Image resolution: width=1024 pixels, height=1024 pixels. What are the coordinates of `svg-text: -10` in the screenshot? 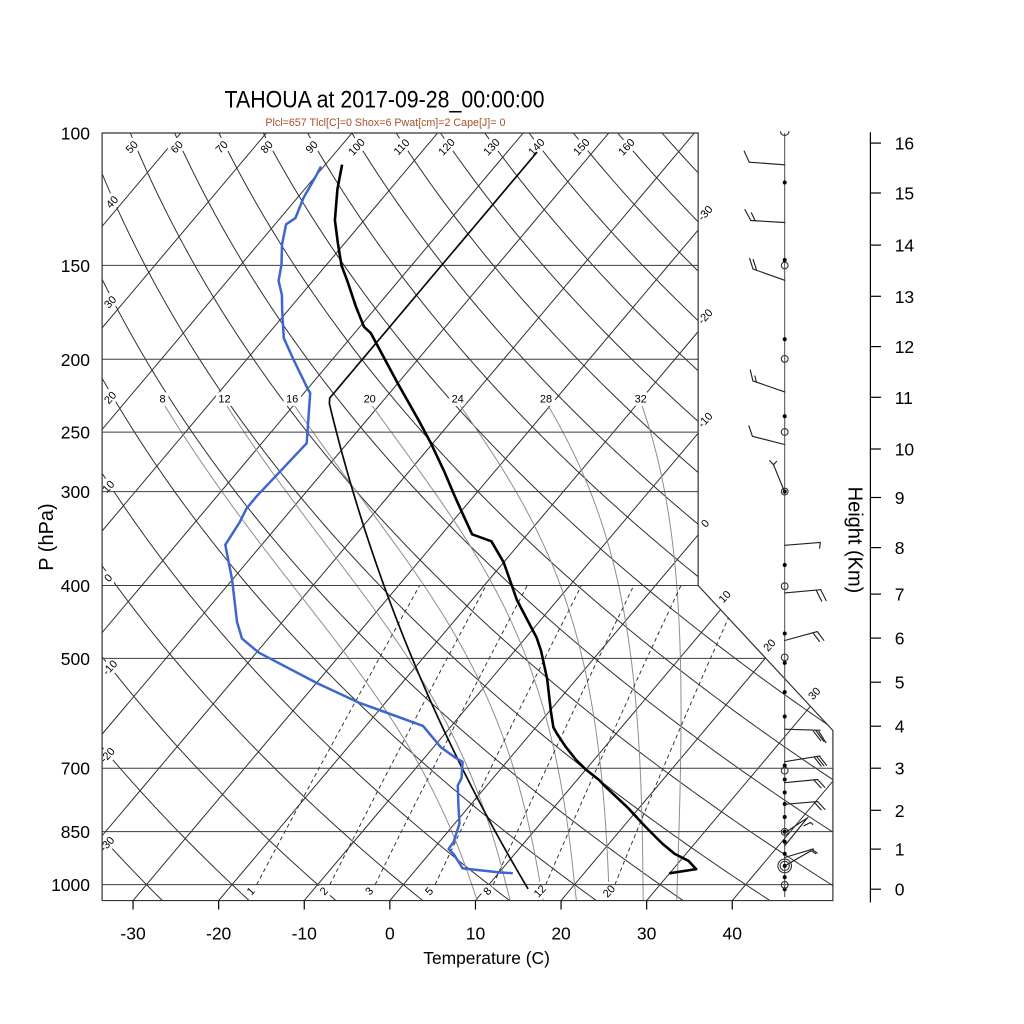 It's located at (305, 934).